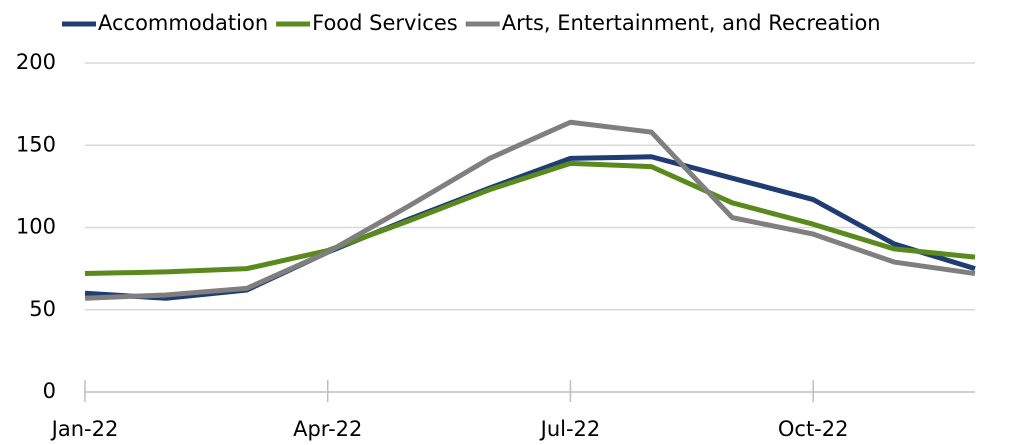 Image resolution: width=1021 pixels, height=445 pixels. What do you see at coordinates (691, 23) in the screenshot?
I see `legend-label: Arts, Entertainment, and Recreation` at bounding box center [691, 23].